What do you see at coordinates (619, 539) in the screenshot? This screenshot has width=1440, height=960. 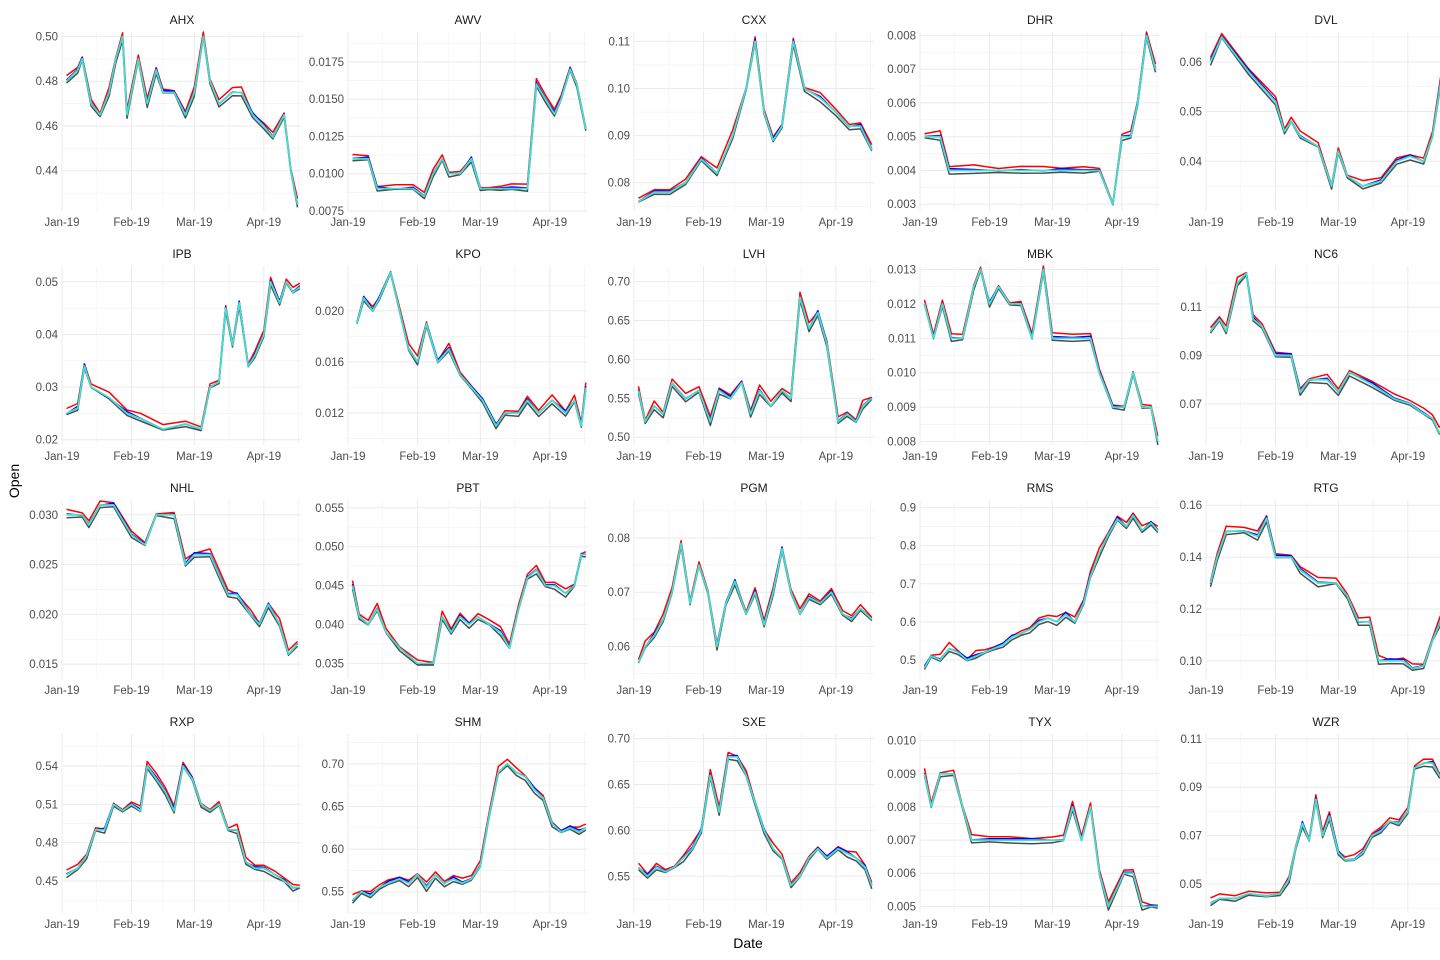 I see `y-tick-label: 0.08` at bounding box center [619, 539].